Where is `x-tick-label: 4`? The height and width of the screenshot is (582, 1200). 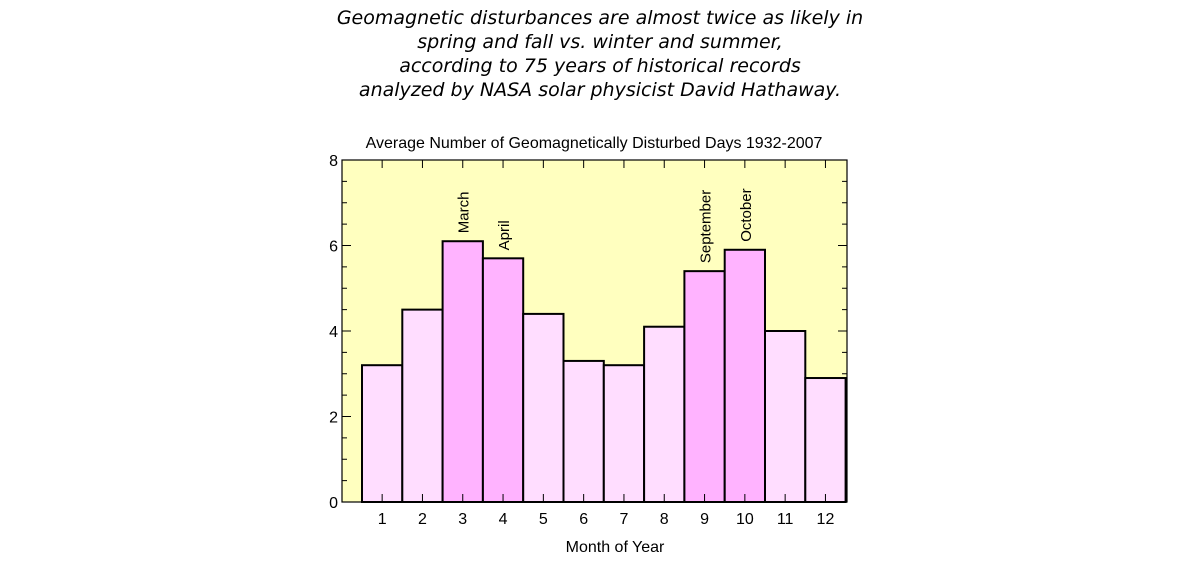 x-tick-label: 4 is located at coordinates (503, 519).